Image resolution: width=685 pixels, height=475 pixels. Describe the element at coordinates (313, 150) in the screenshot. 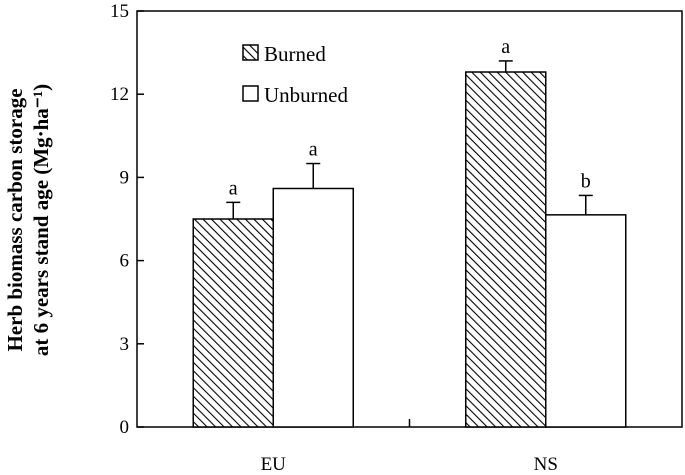

I see `significance-label-eu-unburned: a` at that location.